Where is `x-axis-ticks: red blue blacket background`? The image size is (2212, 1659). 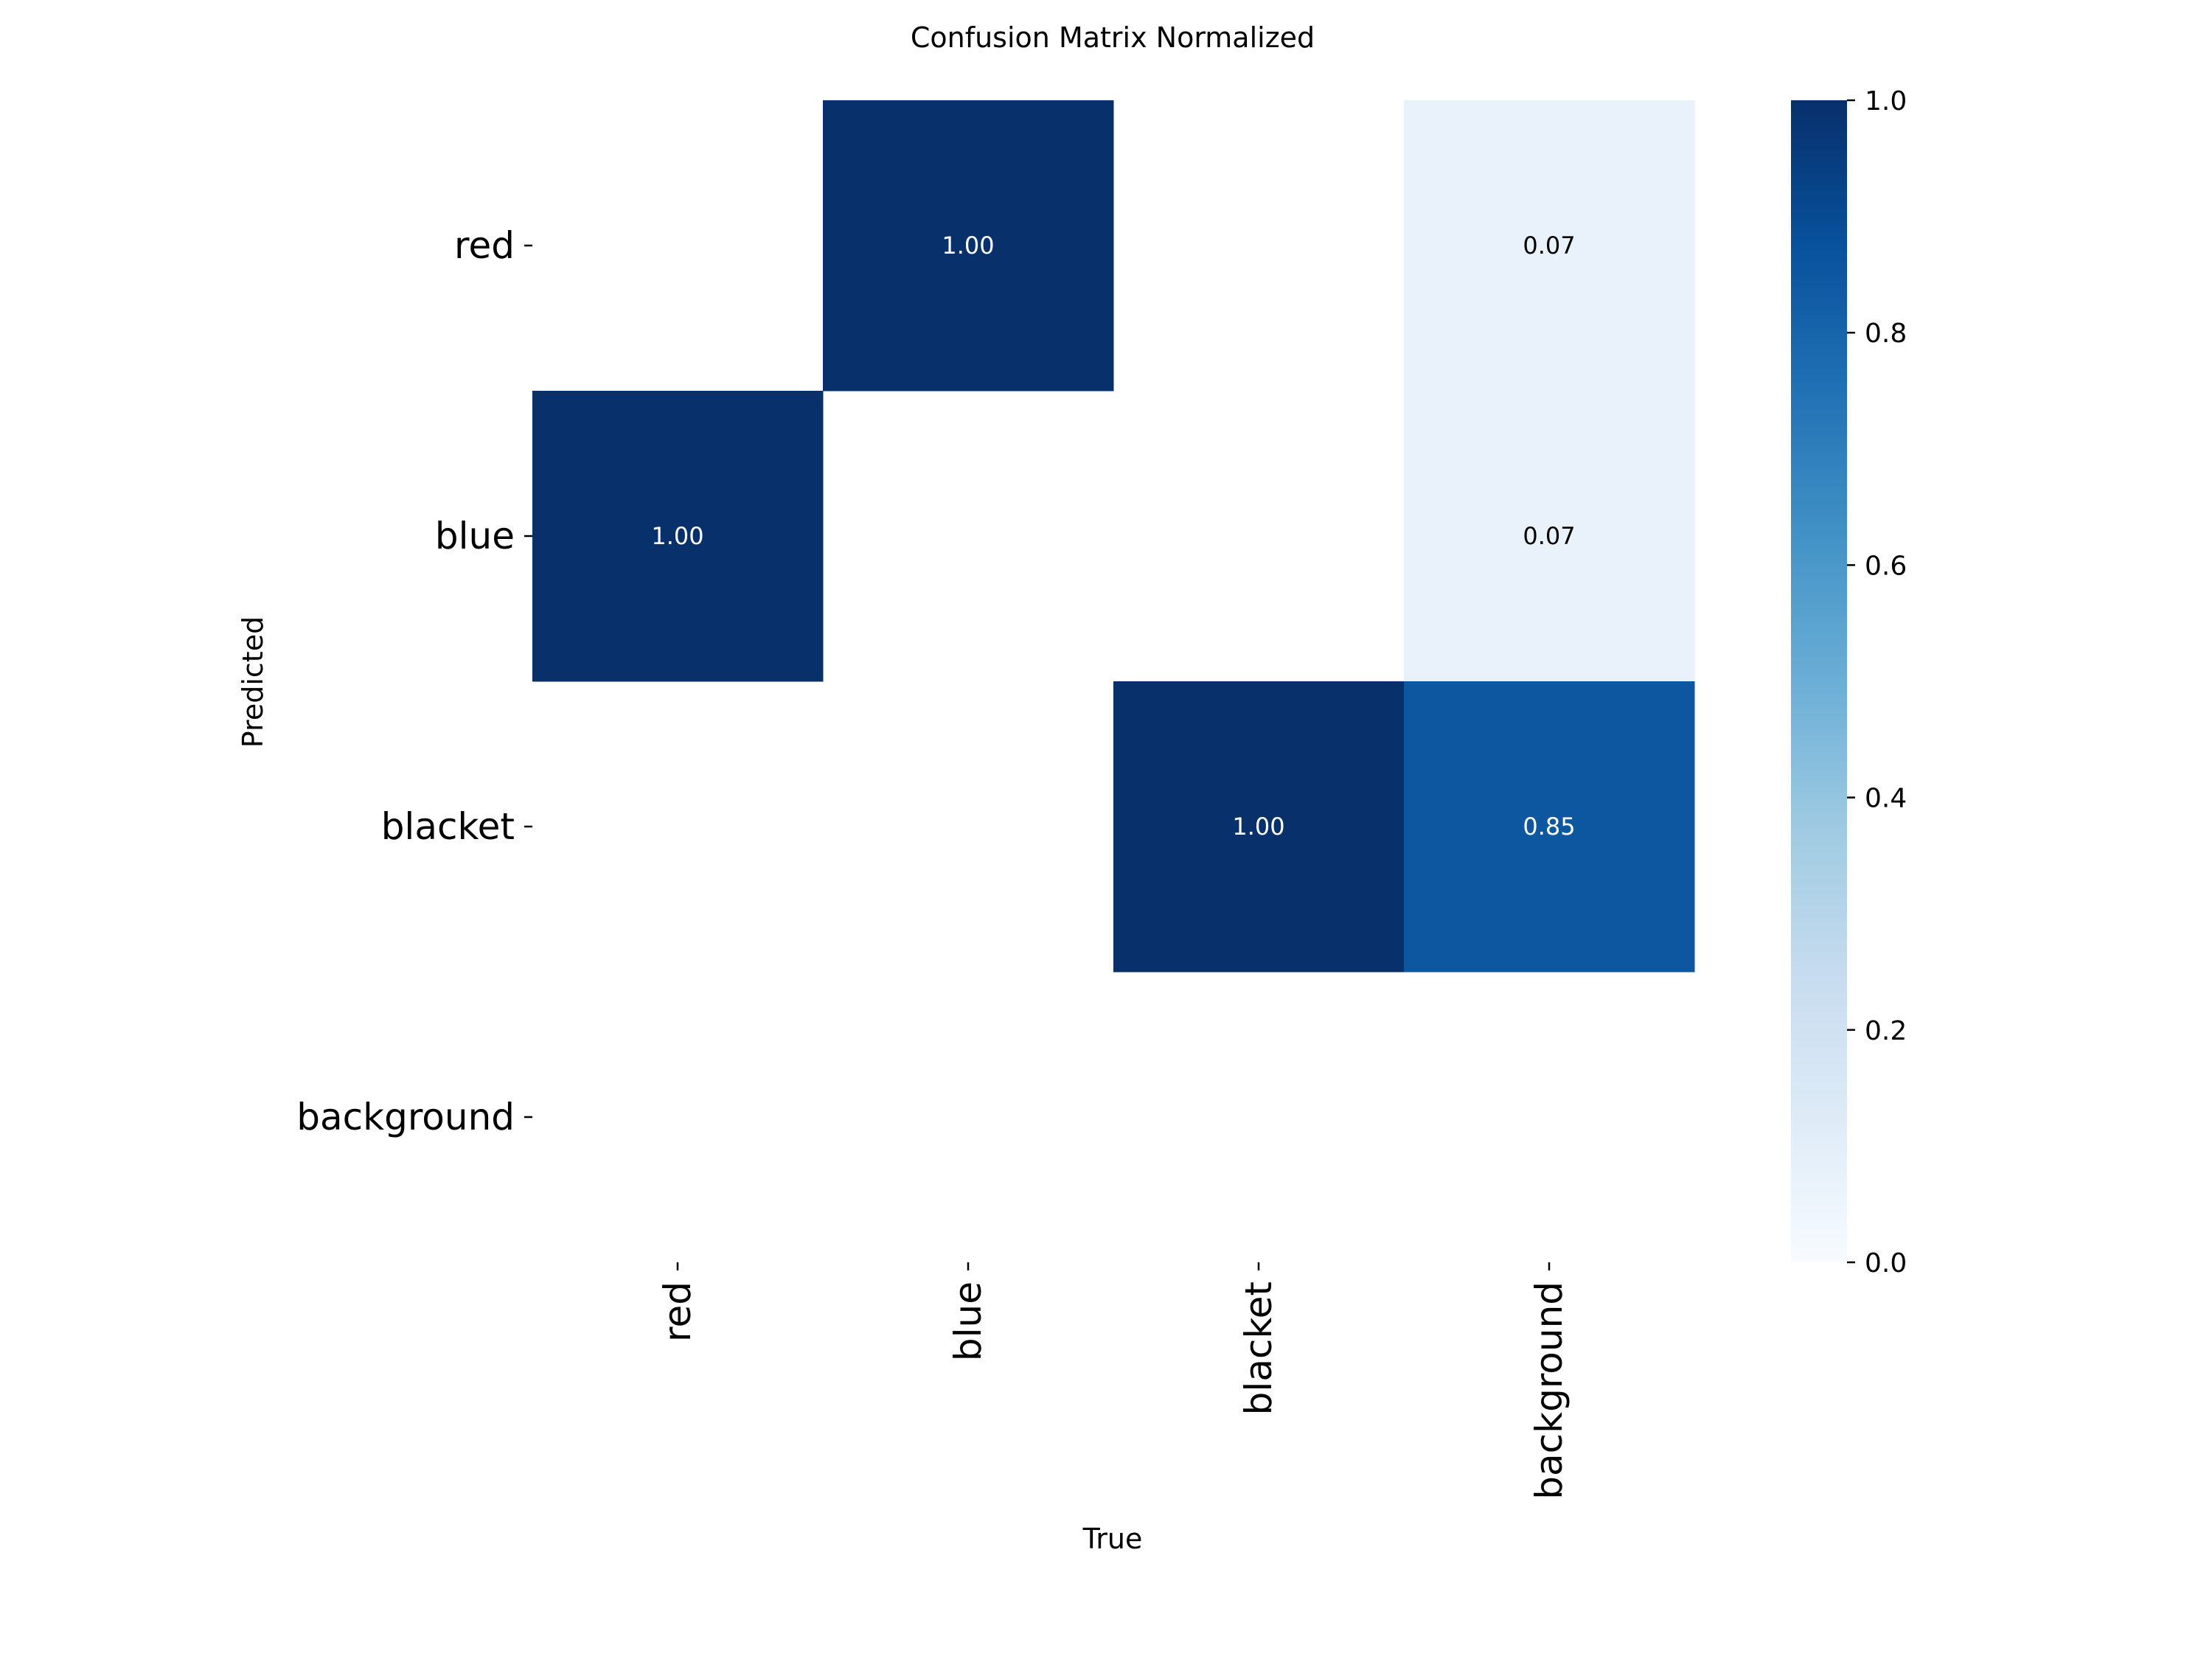 x-axis-ticks: red blue blacket background is located at coordinates (1113, 1381).